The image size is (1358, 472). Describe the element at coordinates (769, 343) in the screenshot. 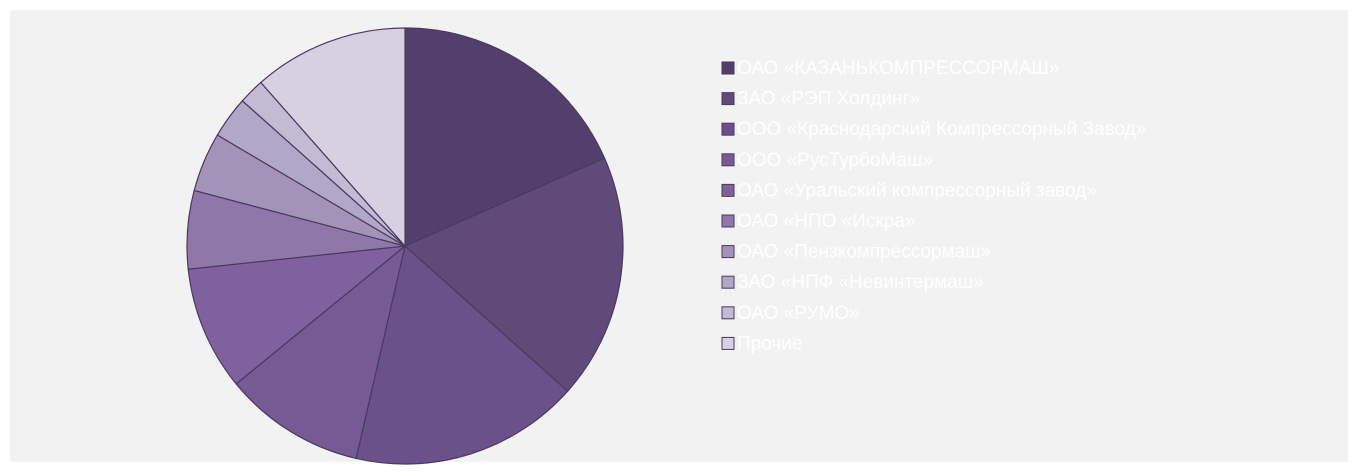

I see `legend-label: Прочие` at that location.